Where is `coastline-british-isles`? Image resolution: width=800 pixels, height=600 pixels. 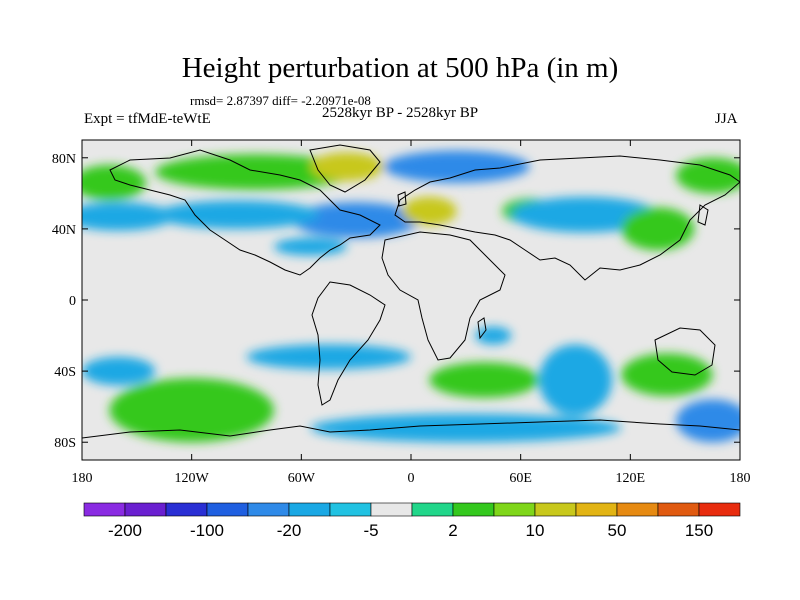
coastline-british-isles is located at coordinates (402, 199).